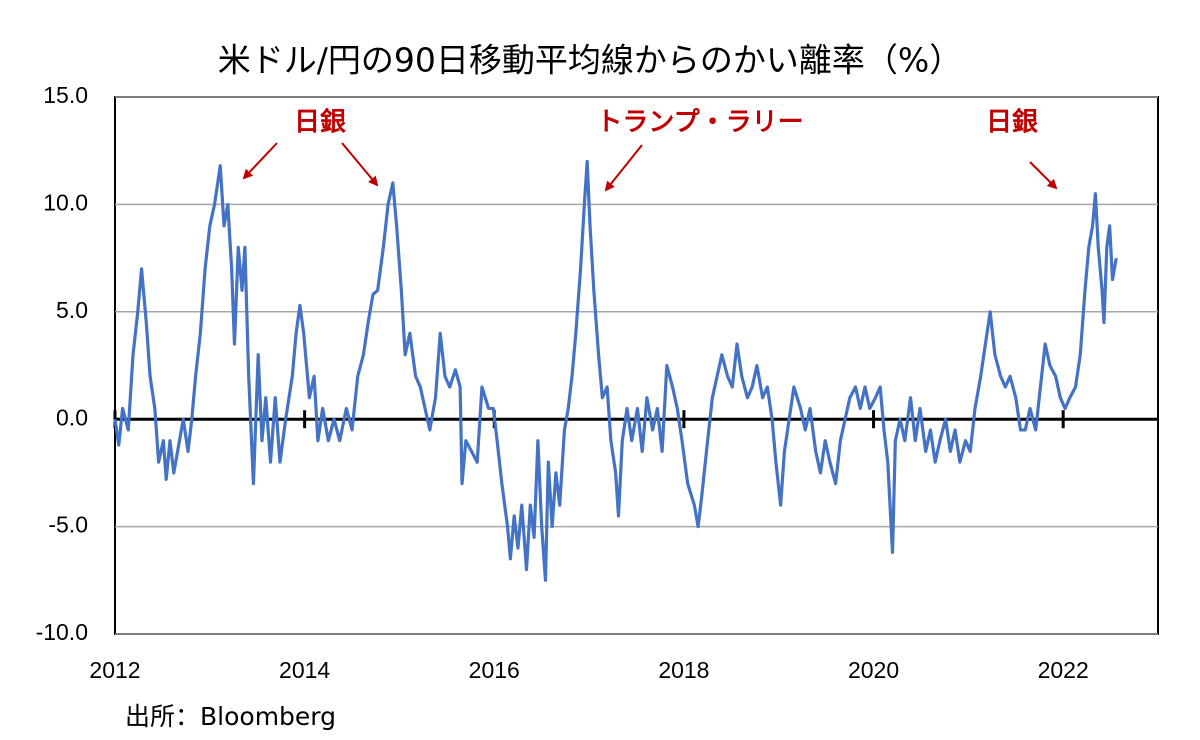  What do you see at coordinates (494, 670) in the screenshot?
I see `x-tick-label: 2016` at bounding box center [494, 670].